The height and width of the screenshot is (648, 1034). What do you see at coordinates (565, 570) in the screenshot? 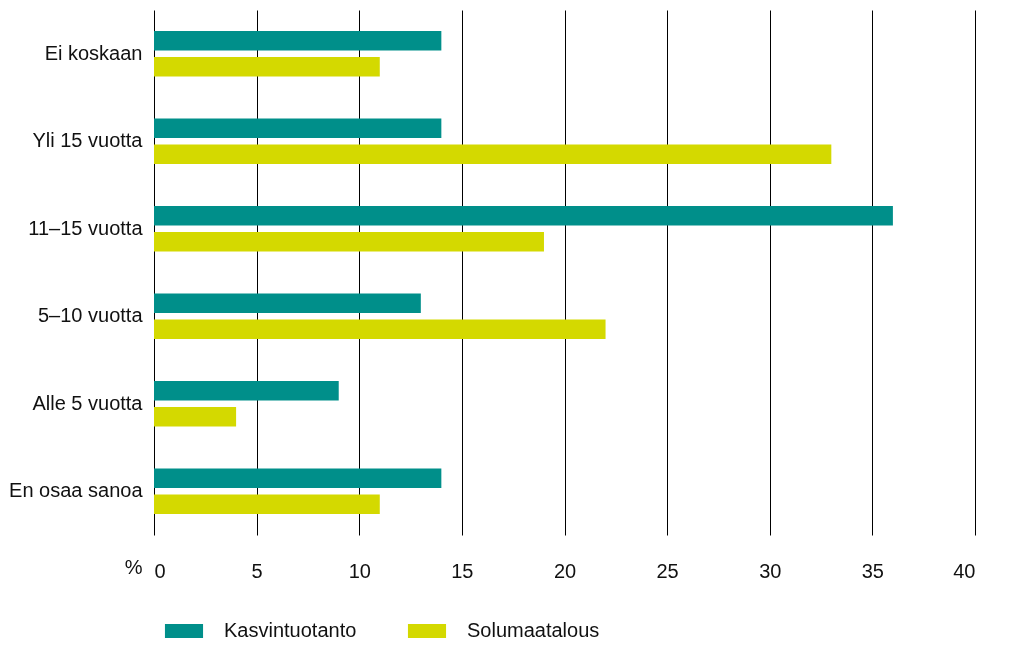
I see `x-tick-label: 20` at bounding box center [565, 570].